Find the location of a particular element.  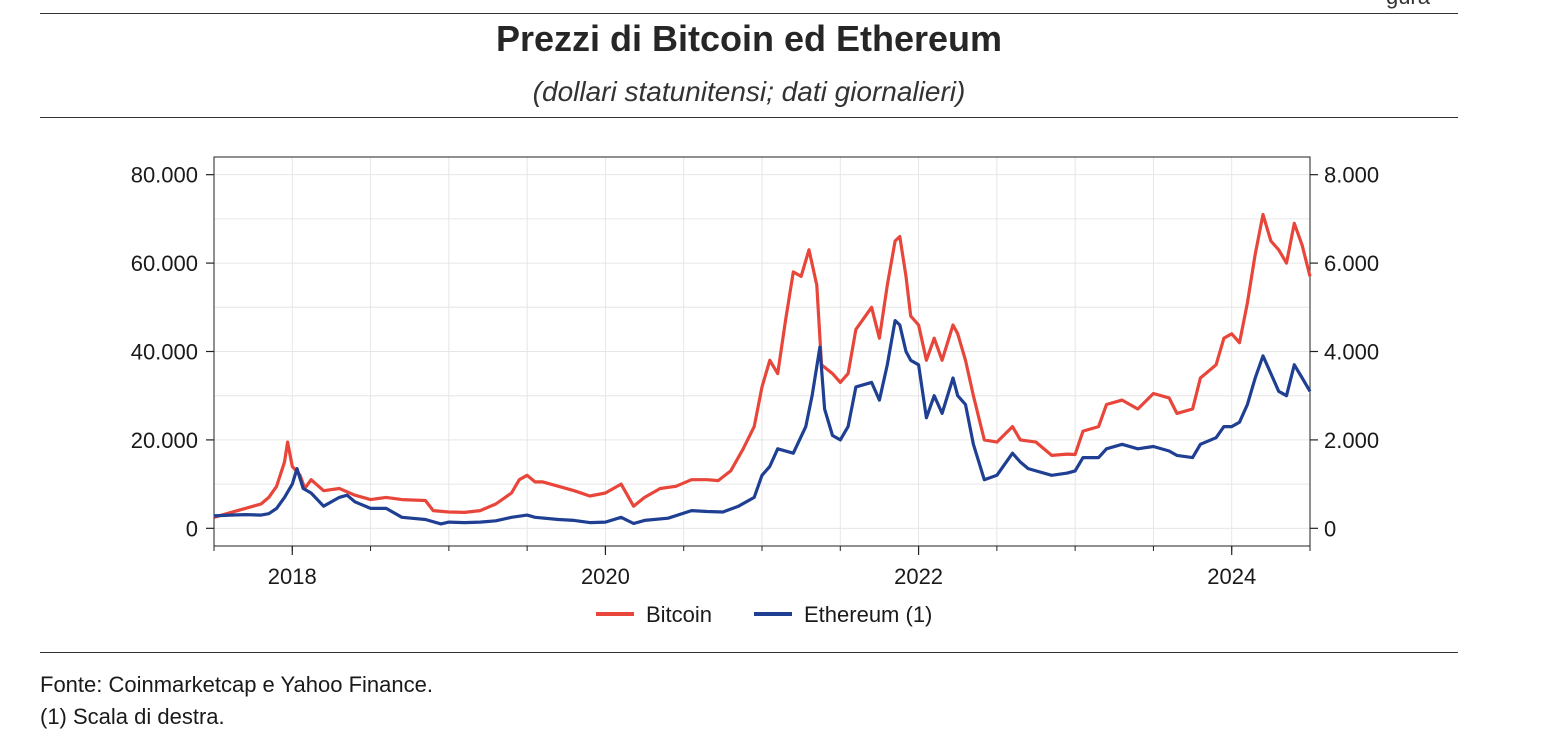

y-right-tick-label: 2.000 is located at coordinates (1351, 440).